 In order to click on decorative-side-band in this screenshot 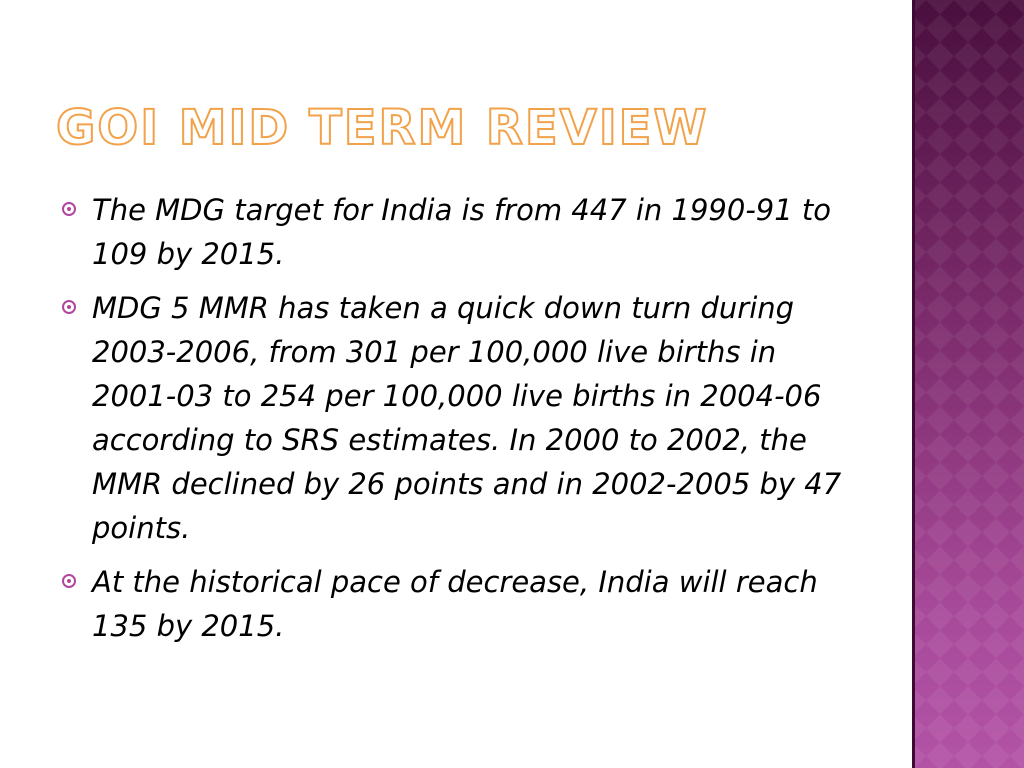, I will do `click(968, 384)`.